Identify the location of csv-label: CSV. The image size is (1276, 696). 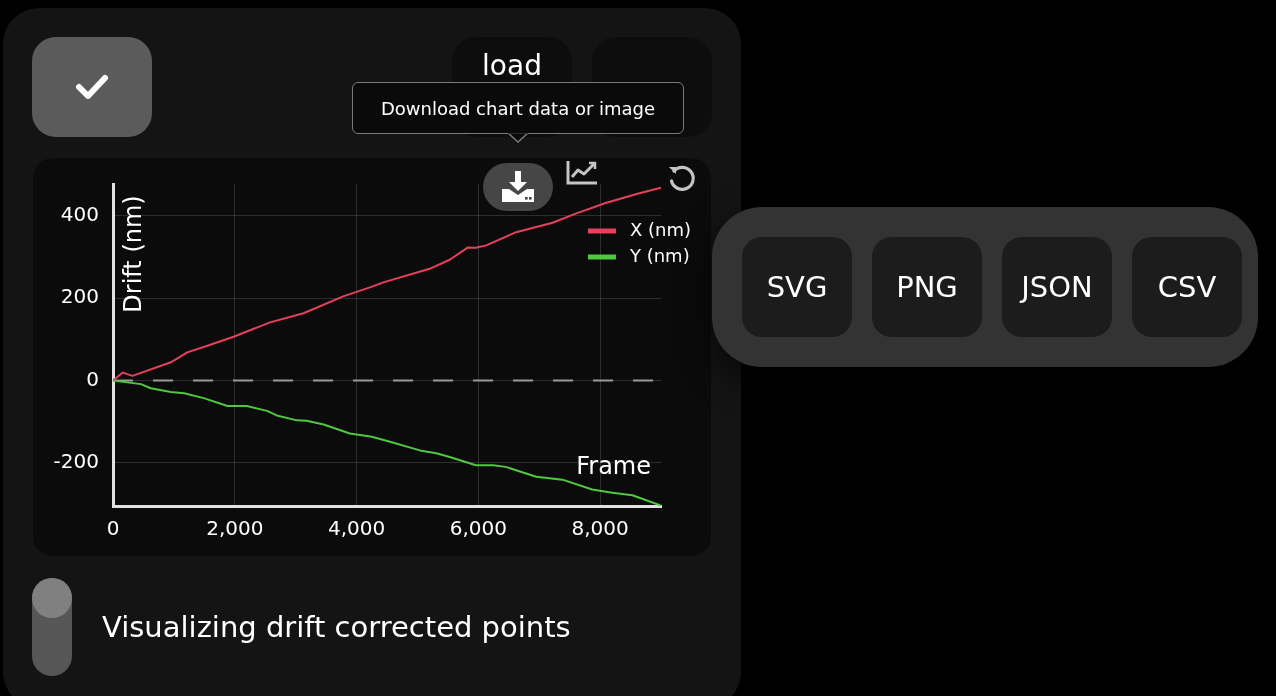
(1187, 287).